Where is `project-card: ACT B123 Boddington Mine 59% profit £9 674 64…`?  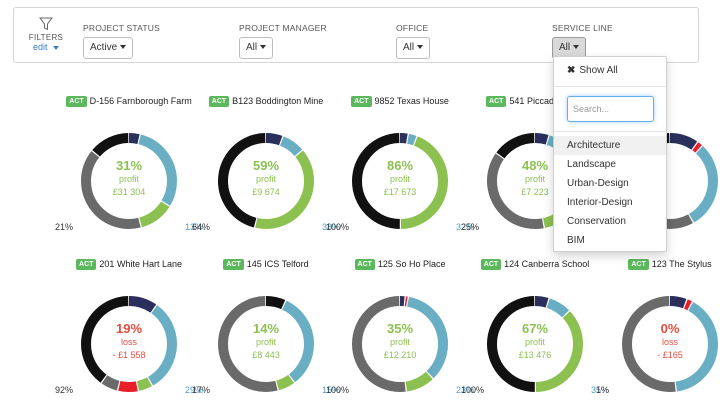 project-card: ACT B123 Boddington Mine 59% profit £9 674 64… is located at coordinates (266, 172).